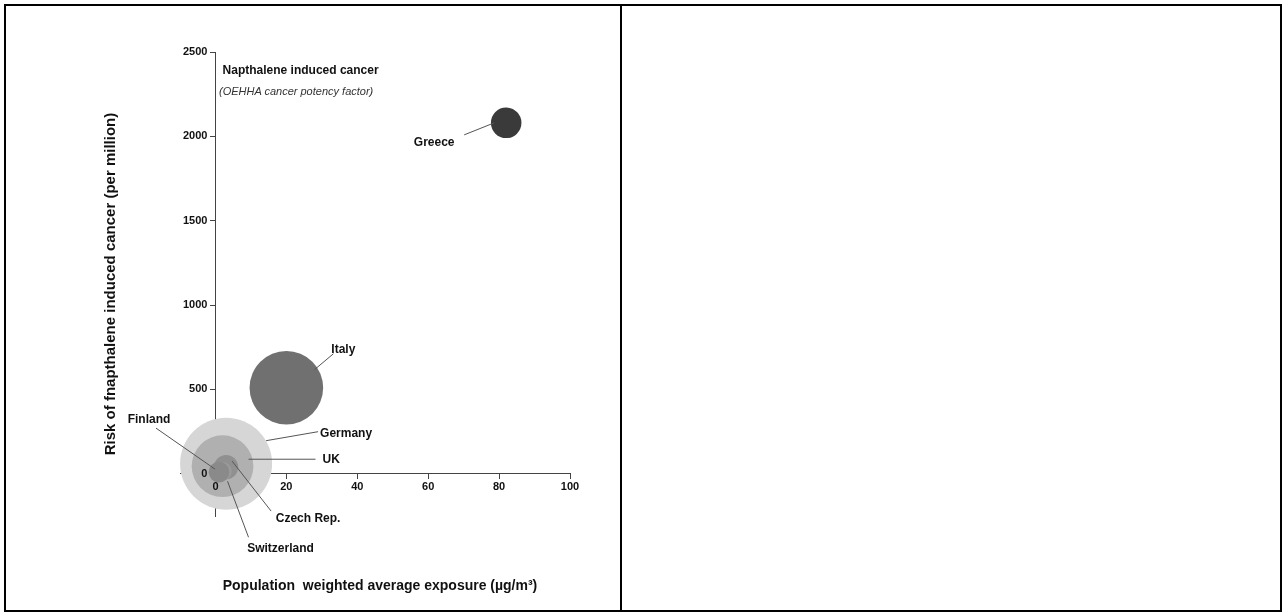  Describe the element at coordinates (434, 142) in the screenshot. I see `text: Greece` at that location.